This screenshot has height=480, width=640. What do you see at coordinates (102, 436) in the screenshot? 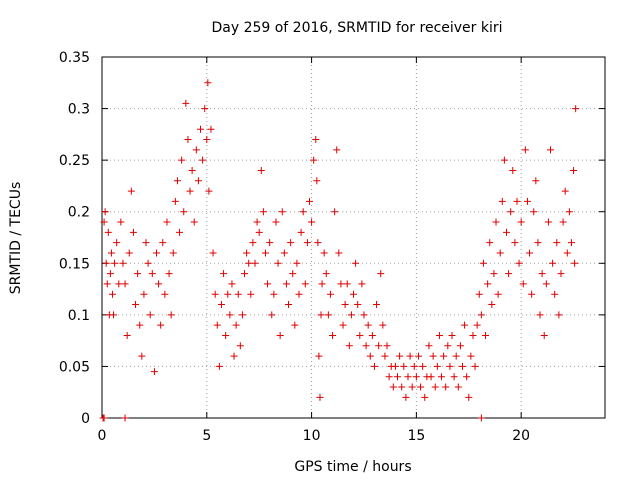
I see `x-tick-label: 0` at bounding box center [102, 436].